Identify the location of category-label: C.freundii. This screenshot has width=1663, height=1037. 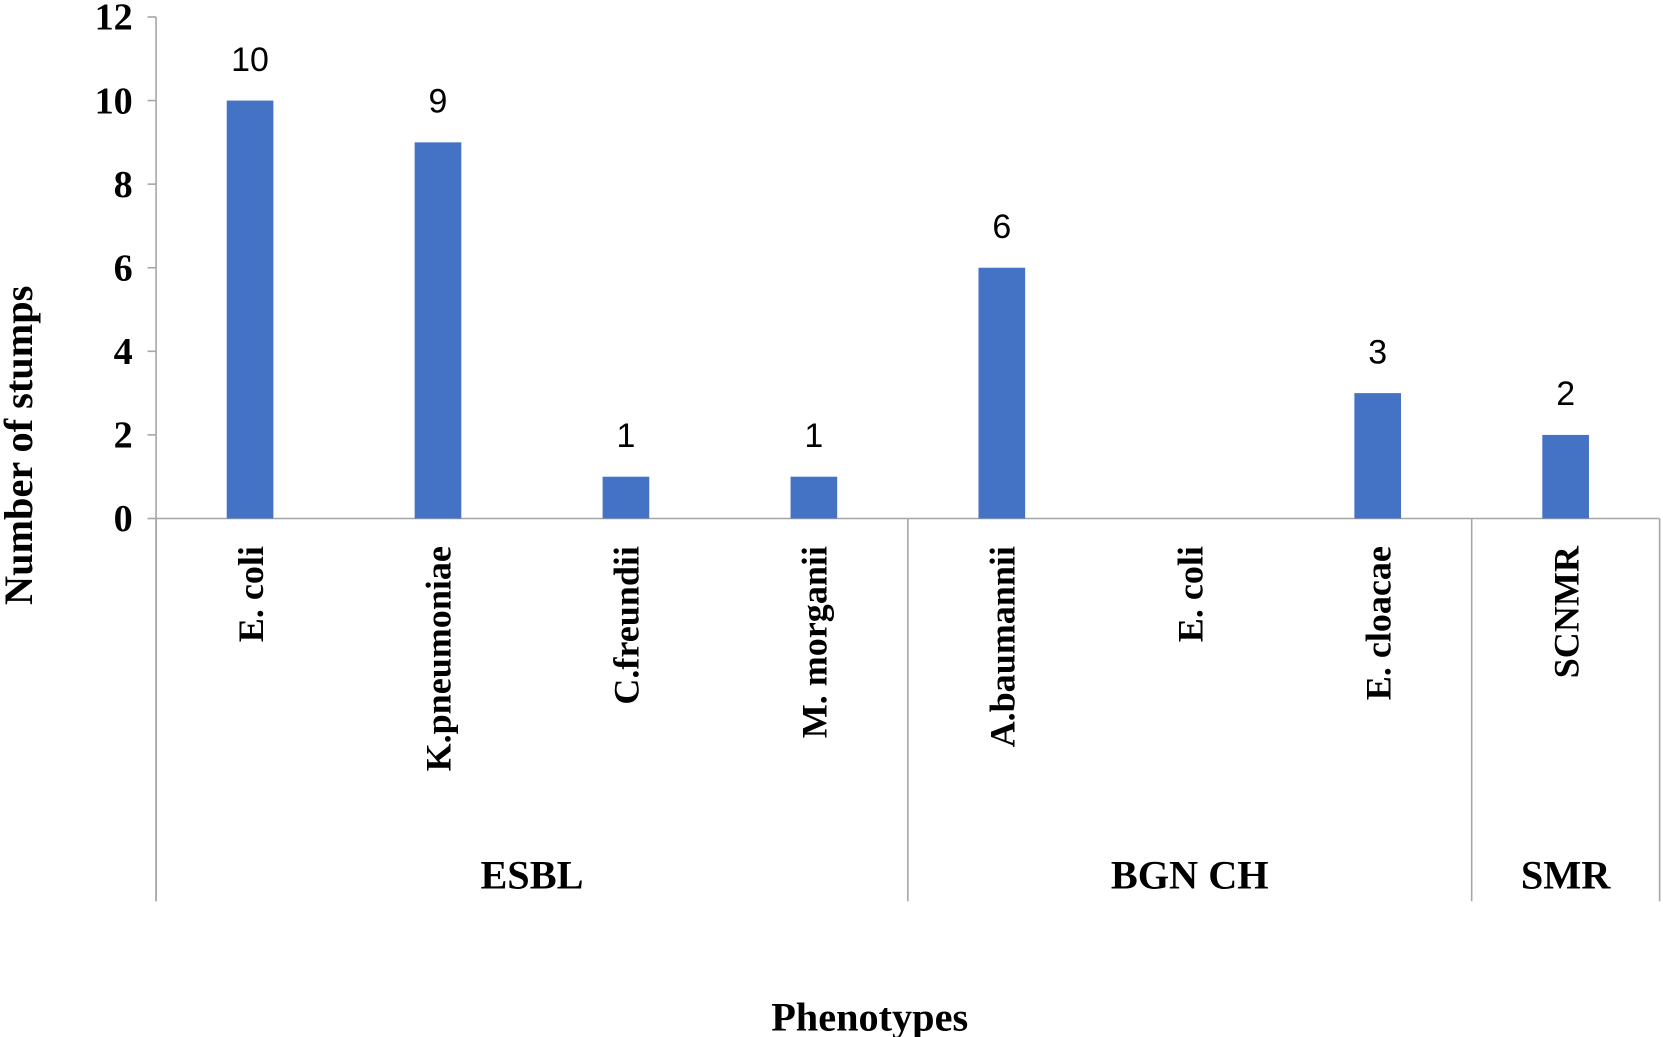
(627, 625).